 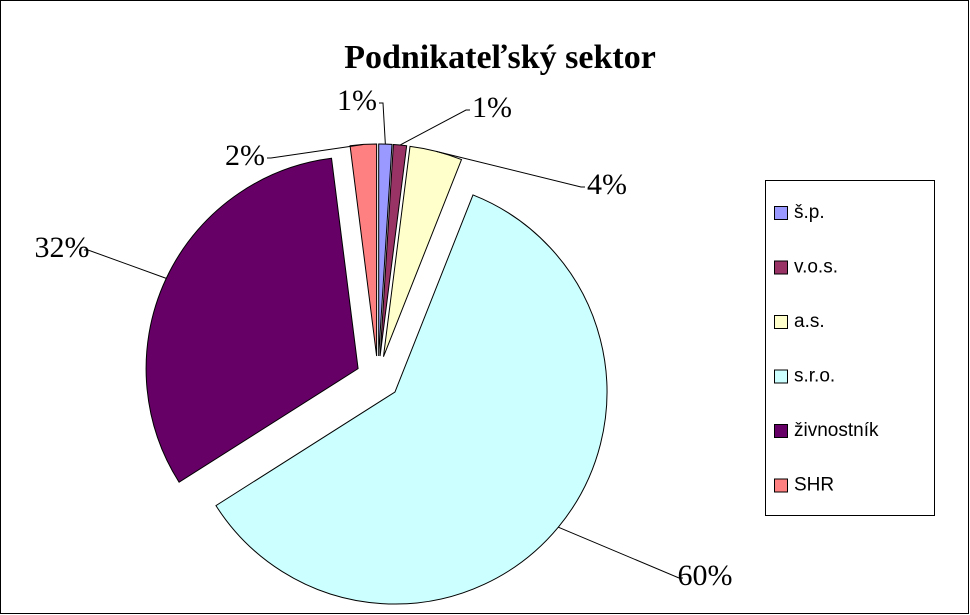 What do you see at coordinates (836, 430) in the screenshot?
I see `legend-label: živnostník` at bounding box center [836, 430].